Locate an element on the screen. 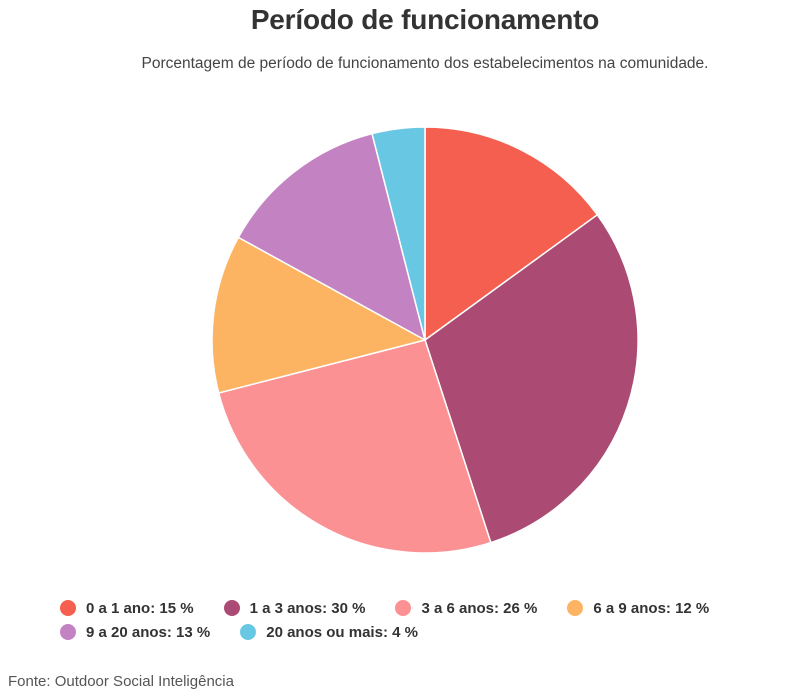 The image size is (800, 700). legend-item-9-20-anos: 9 a 20 anos: 13 % is located at coordinates (135, 632).